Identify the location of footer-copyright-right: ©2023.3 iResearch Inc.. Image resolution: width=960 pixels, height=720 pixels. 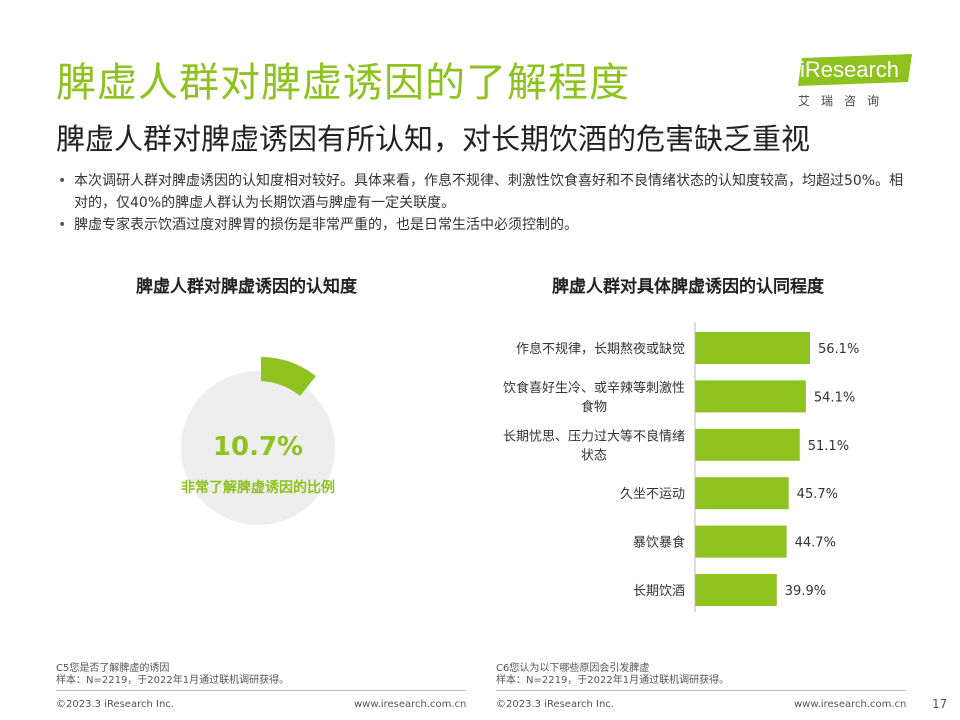
(555, 704).